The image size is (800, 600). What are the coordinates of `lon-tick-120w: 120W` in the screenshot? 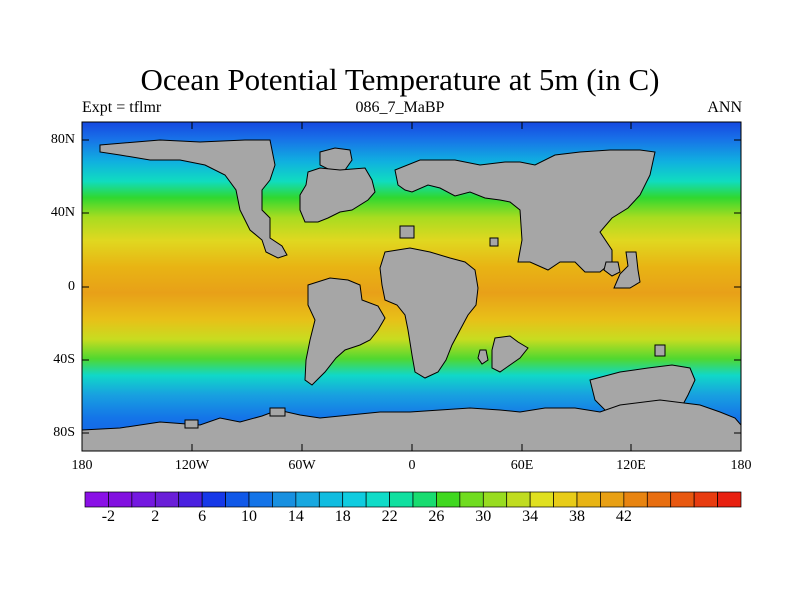 It's located at (192, 465).